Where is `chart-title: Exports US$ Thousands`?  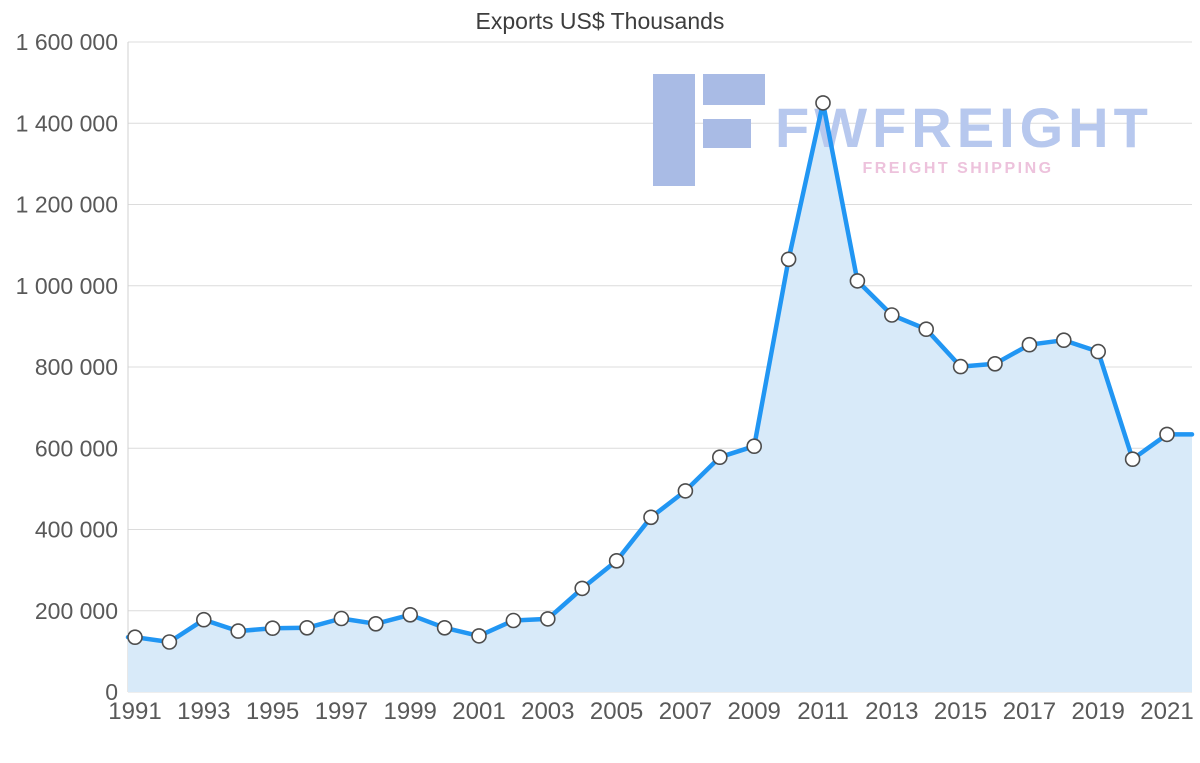 chart-title: Exports US$ Thousands is located at coordinates (600, 21).